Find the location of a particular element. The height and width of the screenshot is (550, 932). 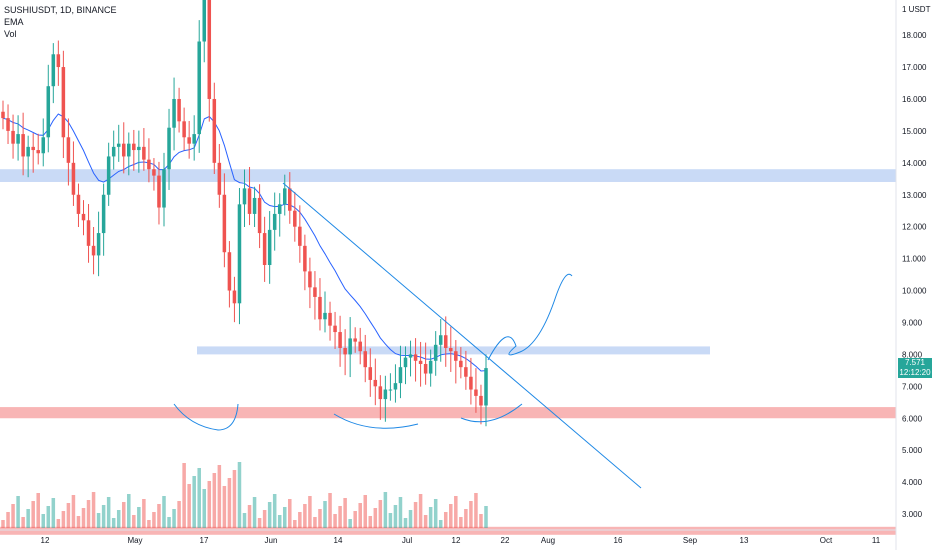

price-tick-label: 15.000 is located at coordinates (914, 131).